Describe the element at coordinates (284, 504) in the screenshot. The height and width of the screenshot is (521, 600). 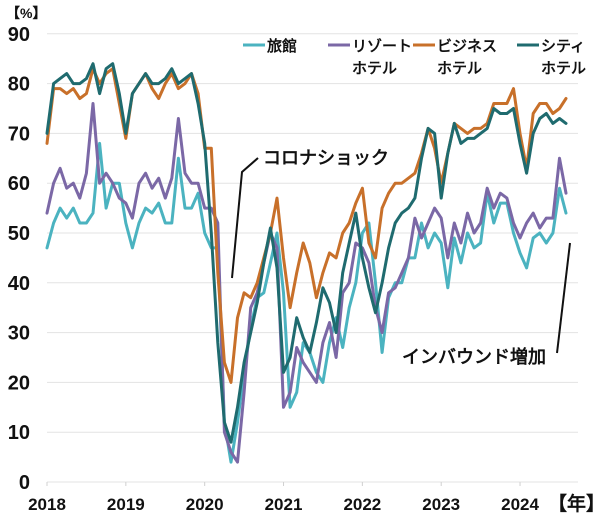
I see `x-tick-label: 2021` at that location.